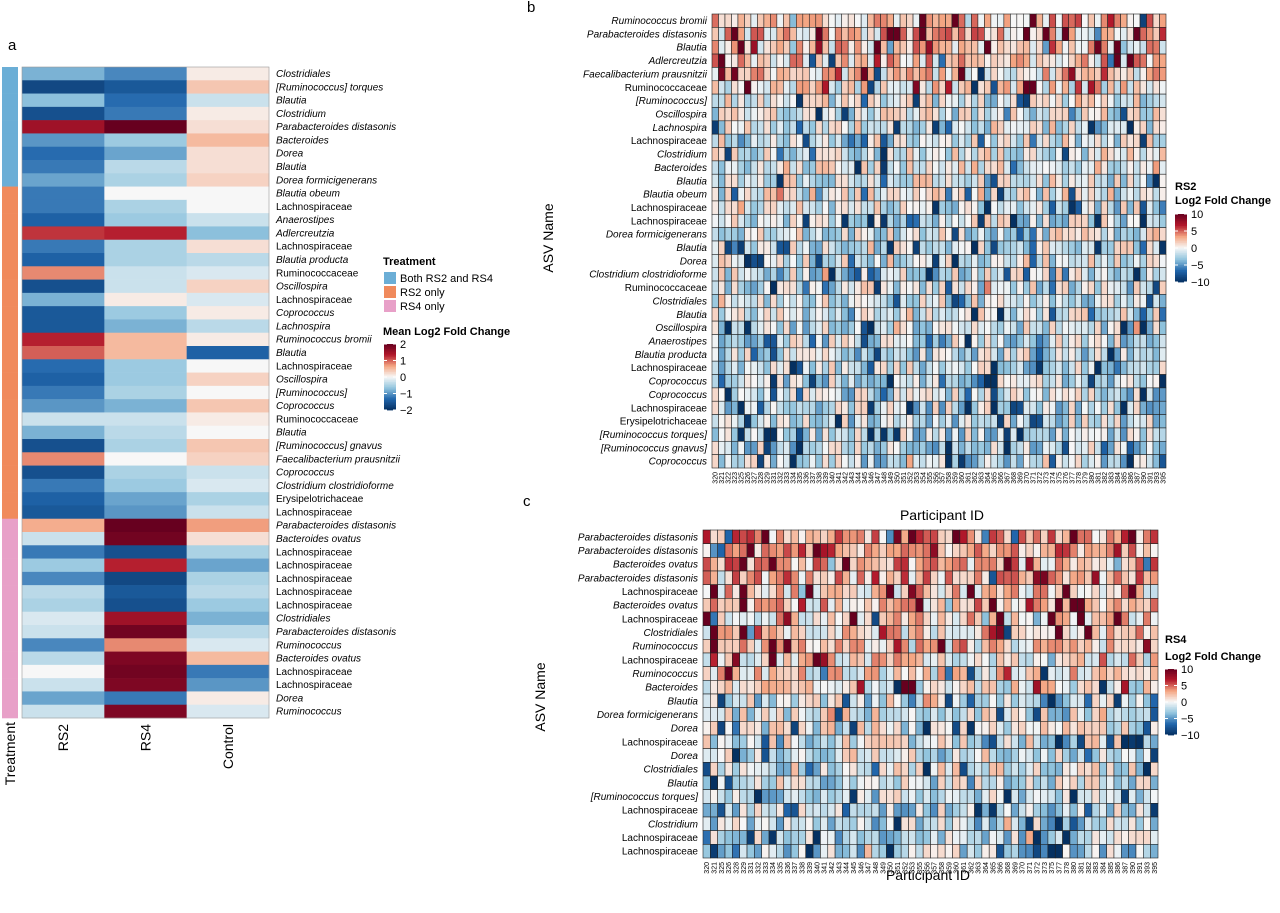  I want to click on colorbar-b-segment, so click(1181, 233).